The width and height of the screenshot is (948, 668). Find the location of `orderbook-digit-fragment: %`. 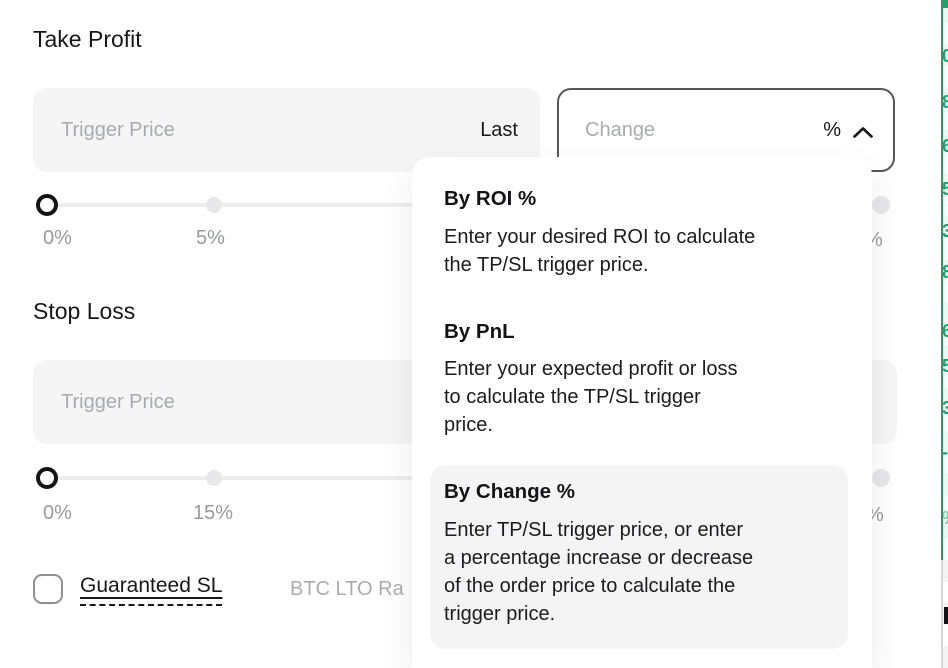

orderbook-digit-fragment: % is located at coordinates (945, 518).